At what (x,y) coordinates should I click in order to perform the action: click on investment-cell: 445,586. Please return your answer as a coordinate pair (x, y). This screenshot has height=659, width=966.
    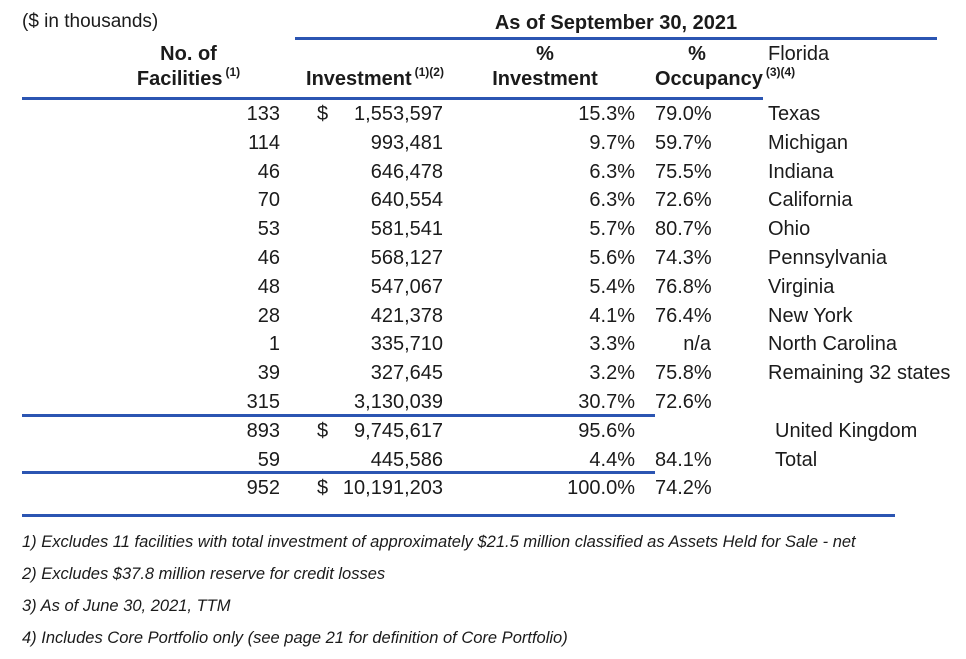
    Looking at the image, I should click on (375, 460).